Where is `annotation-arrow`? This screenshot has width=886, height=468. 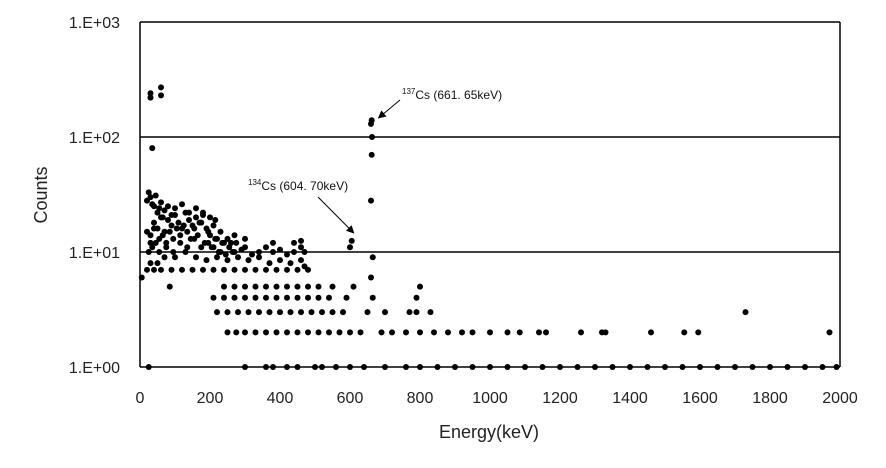 annotation-arrow is located at coordinates (389, 109).